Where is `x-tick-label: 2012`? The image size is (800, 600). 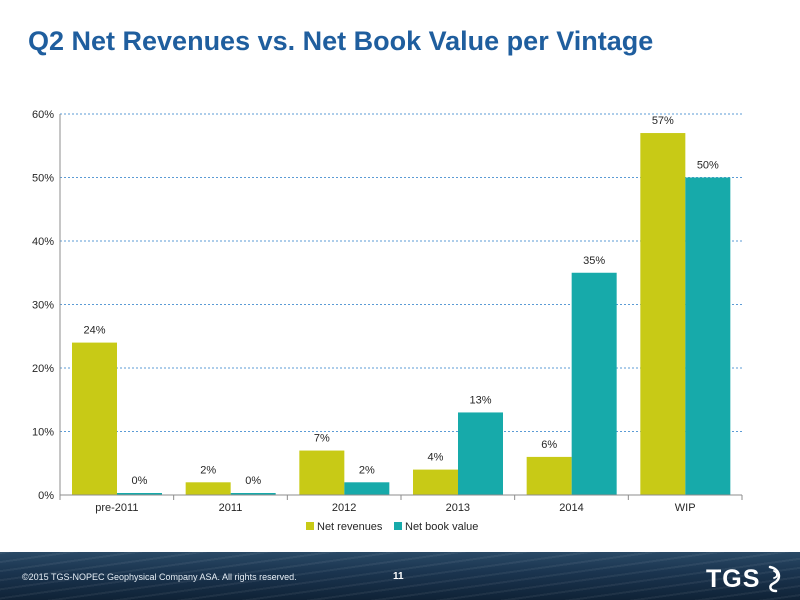 x-tick-label: 2012 is located at coordinates (344, 508).